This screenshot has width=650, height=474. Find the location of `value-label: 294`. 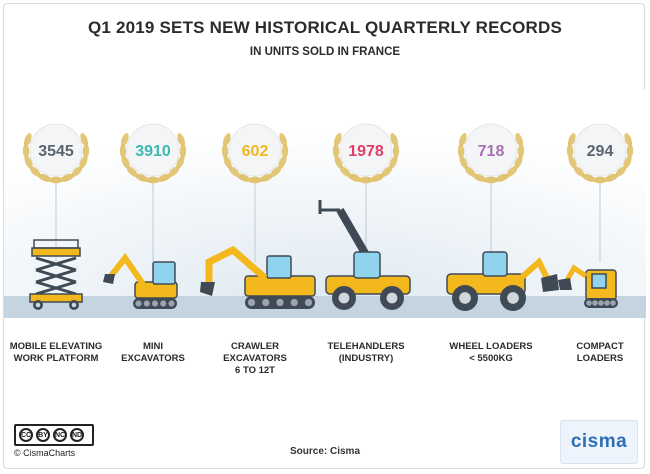

value-label: 294 is located at coordinates (600, 151).